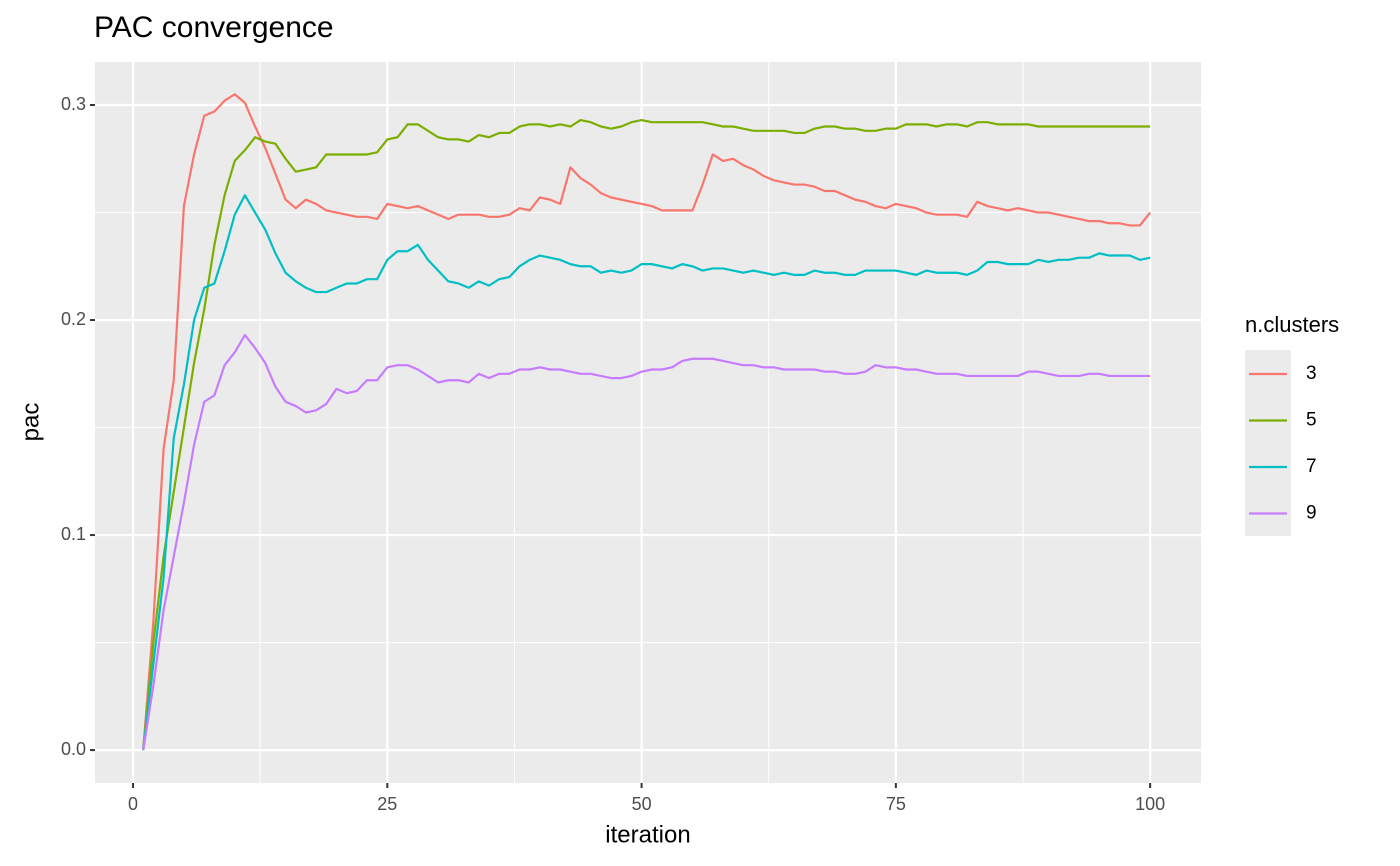 Image resolution: width=1400 pixels, height=866 pixels. What do you see at coordinates (30, 422) in the screenshot?
I see `y-axis-label: pac` at bounding box center [30, 422].